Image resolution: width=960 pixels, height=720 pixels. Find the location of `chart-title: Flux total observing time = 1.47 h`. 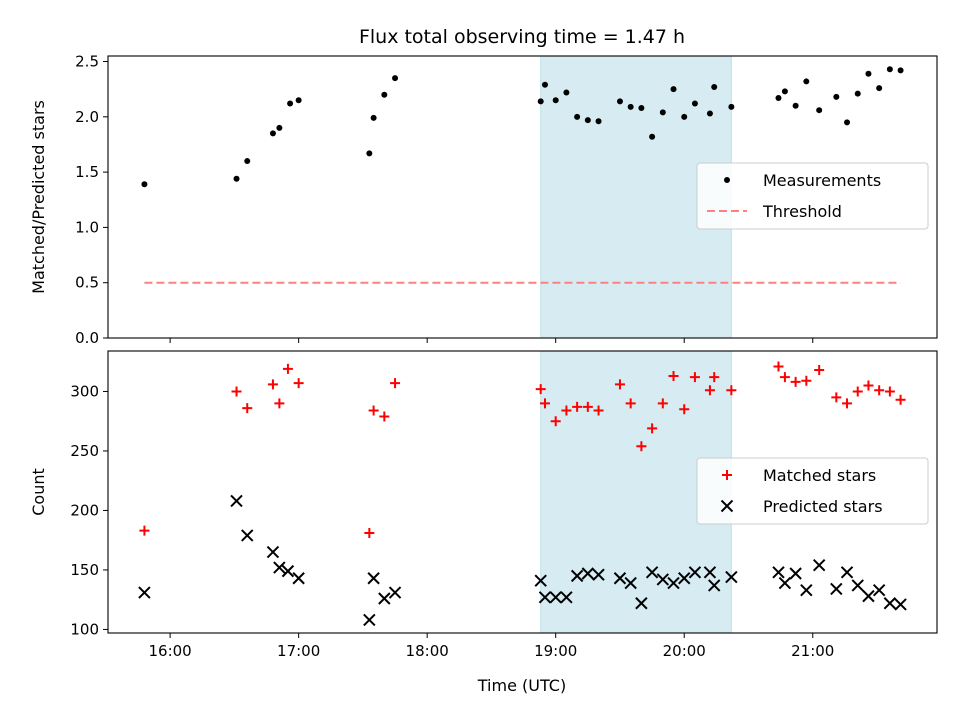

chart-title: Flux total observing time = 1.47 h is located at coordinates (522, 37).